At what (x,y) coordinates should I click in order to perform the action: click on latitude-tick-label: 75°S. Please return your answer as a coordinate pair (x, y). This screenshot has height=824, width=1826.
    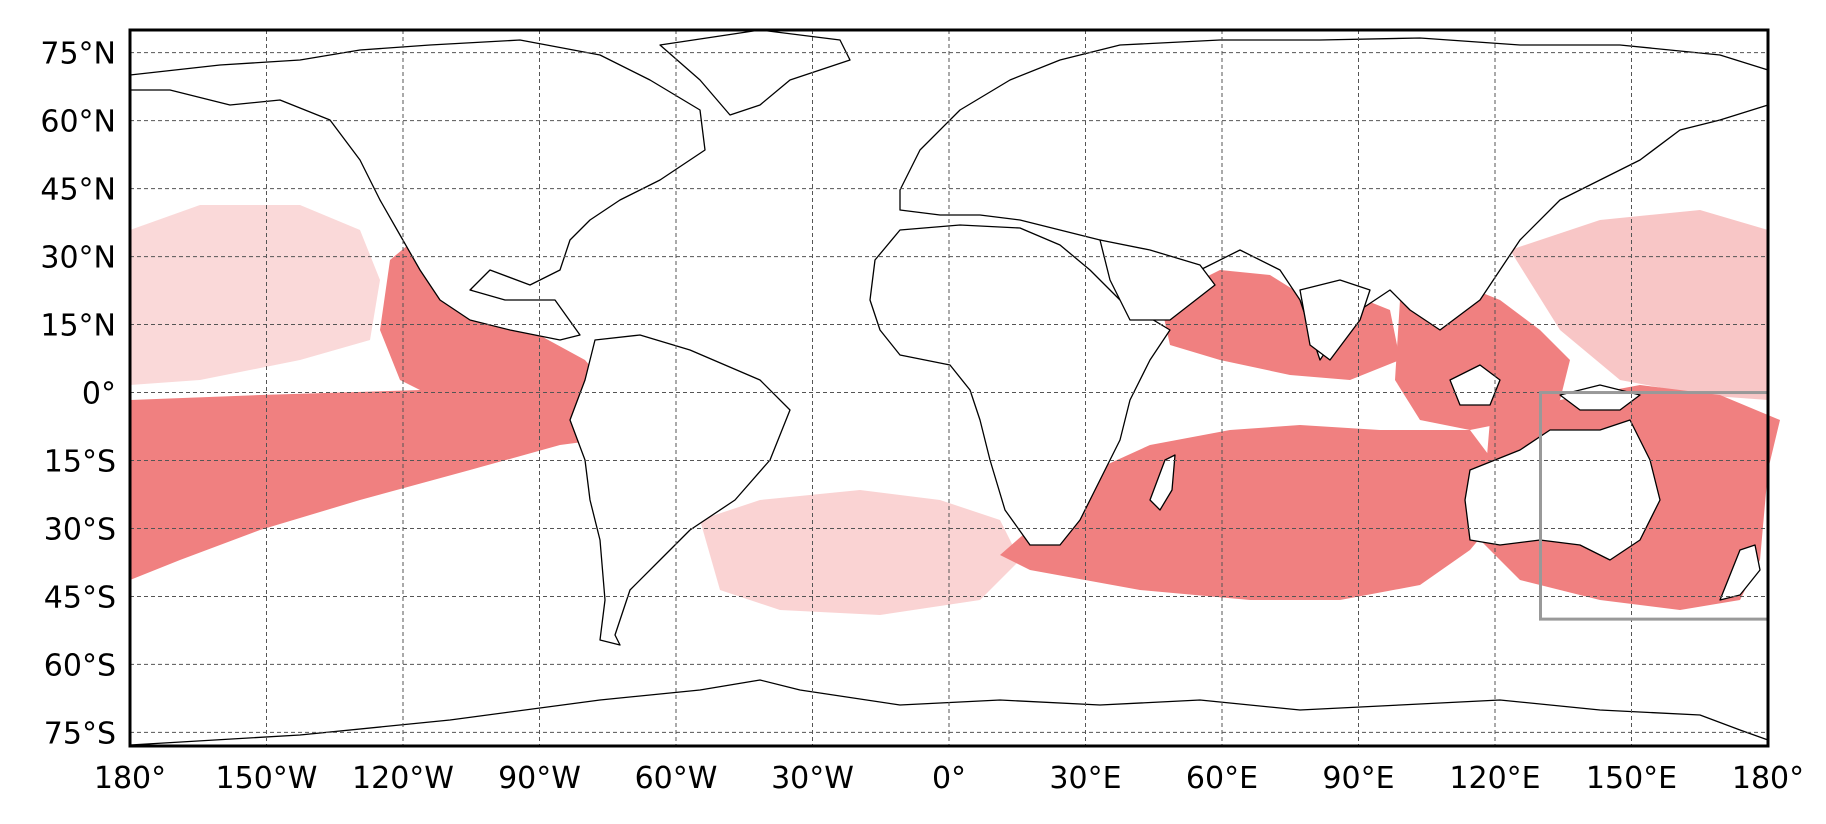
    Looking at the image, I should click on (80, 733).